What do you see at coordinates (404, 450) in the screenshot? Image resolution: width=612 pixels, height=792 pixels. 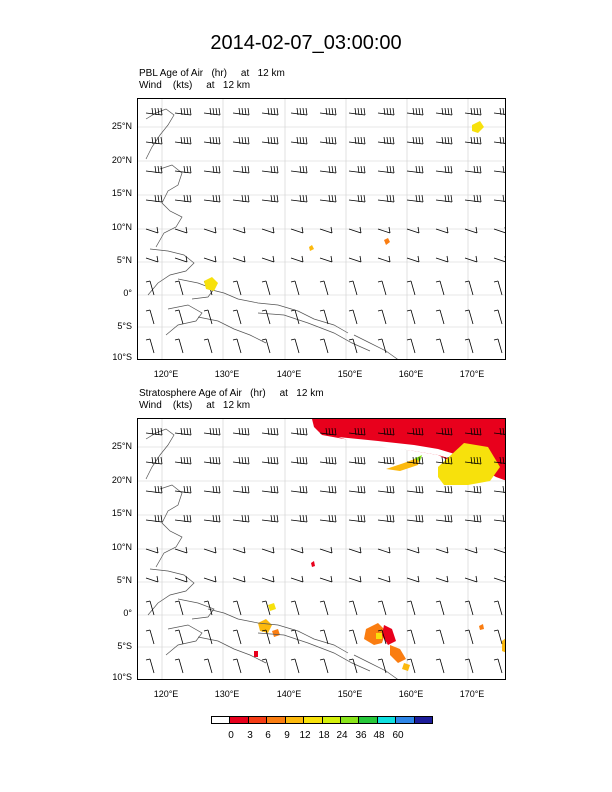 I see `stratosphere-intrusion-region` at bounding box center [404, 450].